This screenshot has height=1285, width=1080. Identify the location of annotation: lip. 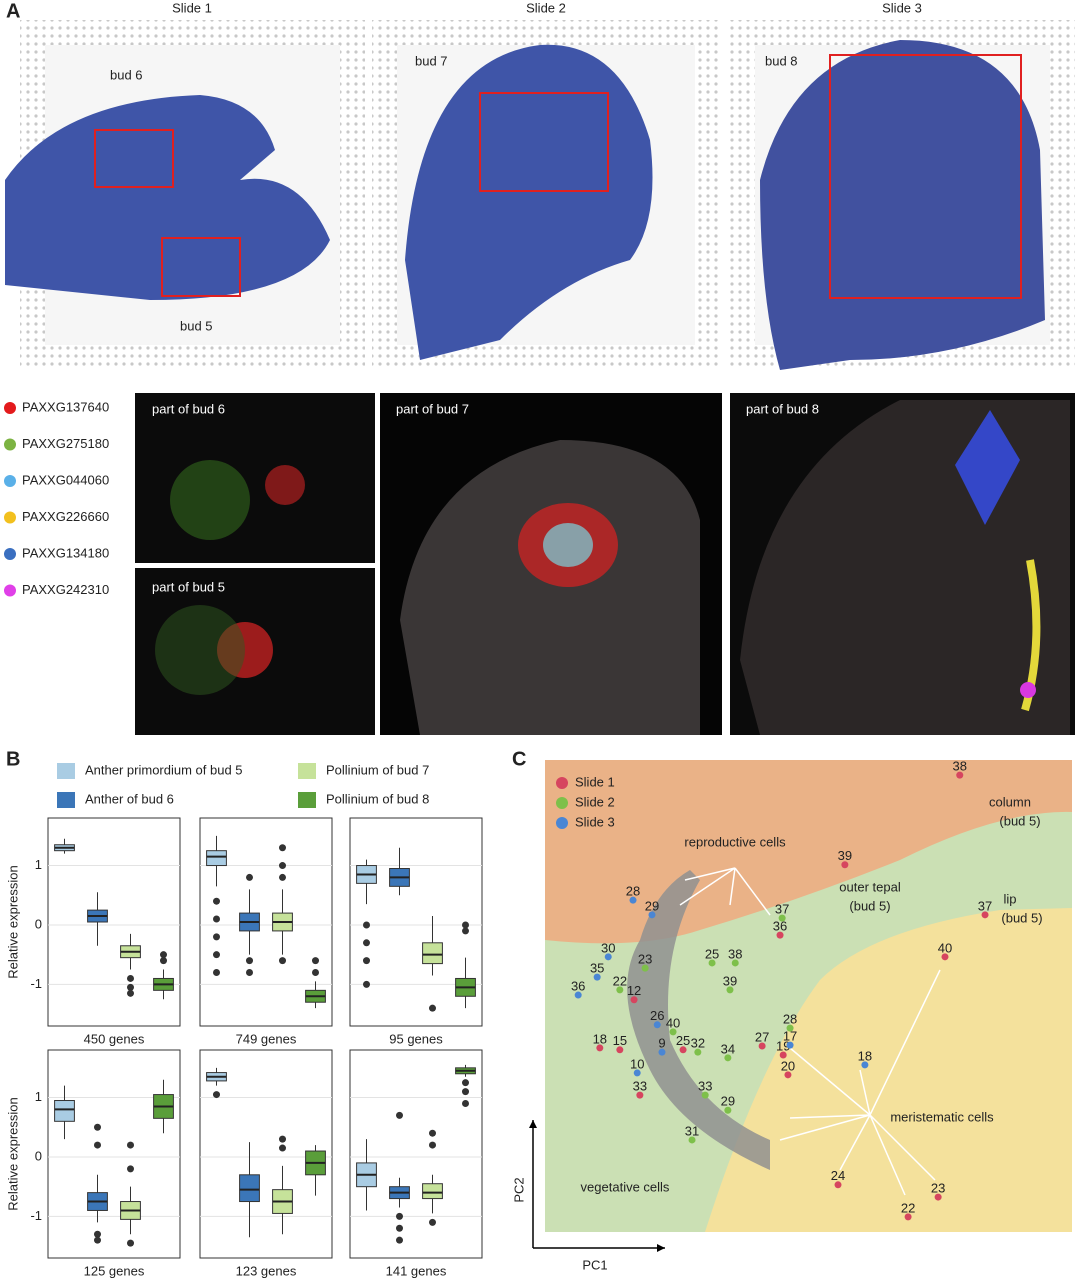
(1009, 898).